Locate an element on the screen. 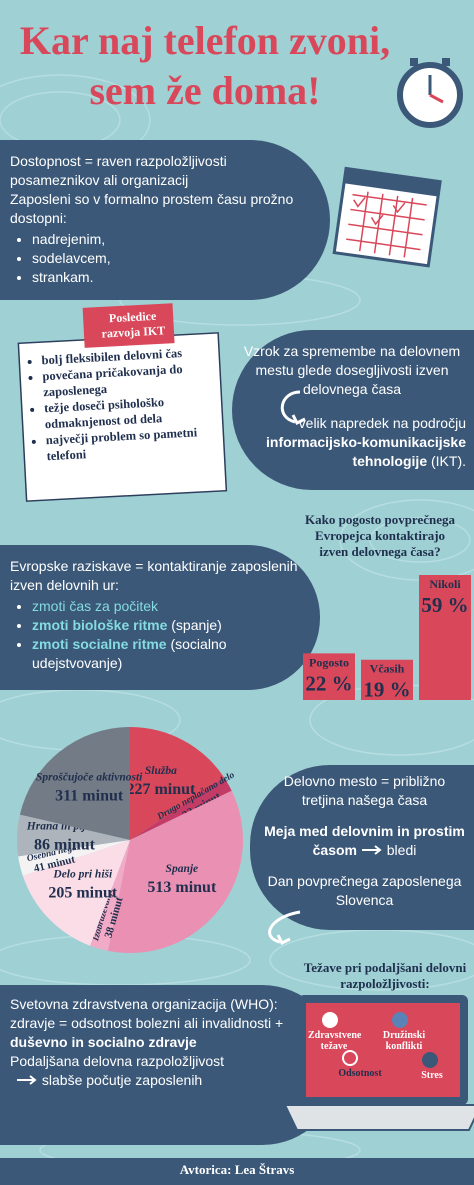 This screenshot has width=474, height=1185. result-text: velik napredek na področju is located at coordinates (382, 423).